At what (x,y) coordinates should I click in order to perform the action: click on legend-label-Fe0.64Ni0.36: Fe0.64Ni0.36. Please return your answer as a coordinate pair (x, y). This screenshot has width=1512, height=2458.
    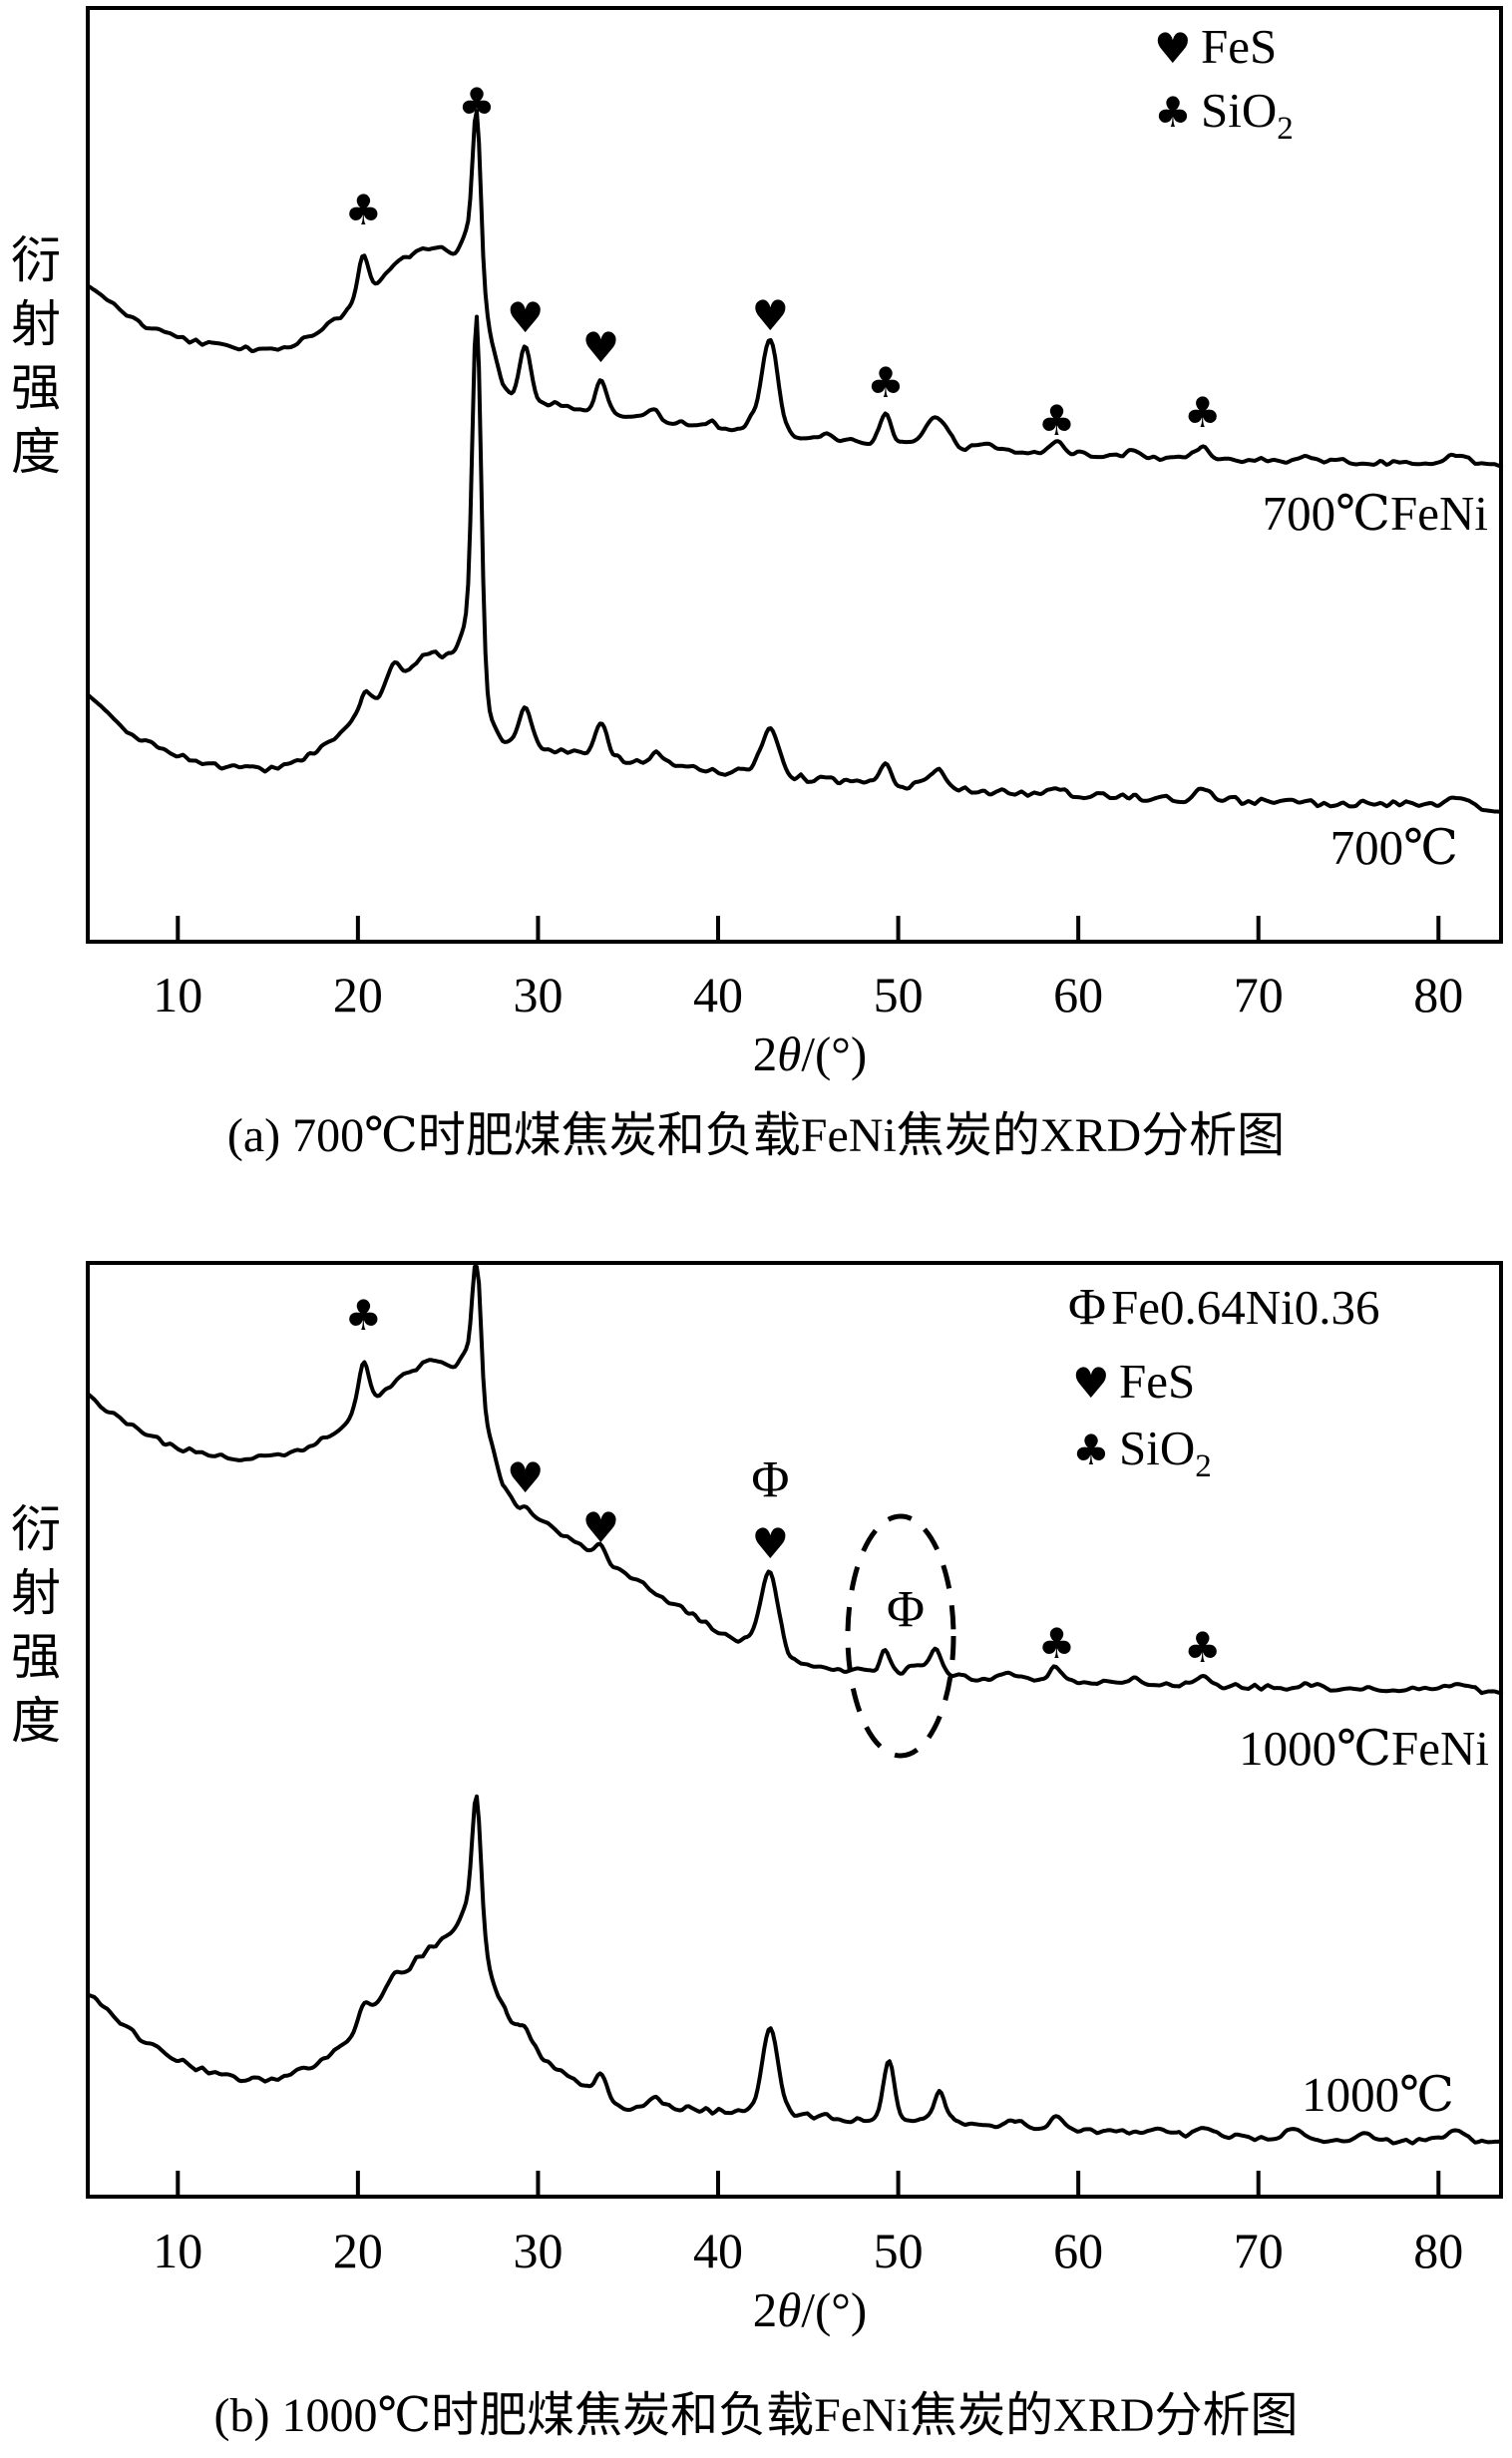
    Looking at the image, I should click on (1245, 1307).